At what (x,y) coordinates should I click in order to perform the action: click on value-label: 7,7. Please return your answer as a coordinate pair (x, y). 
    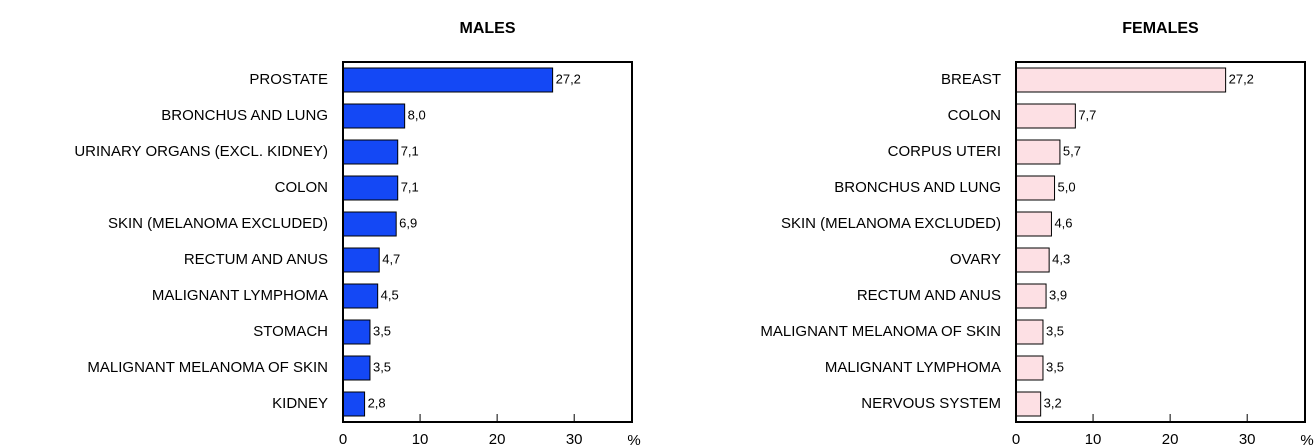
    Looking at the image, I should click on (1087, 114).